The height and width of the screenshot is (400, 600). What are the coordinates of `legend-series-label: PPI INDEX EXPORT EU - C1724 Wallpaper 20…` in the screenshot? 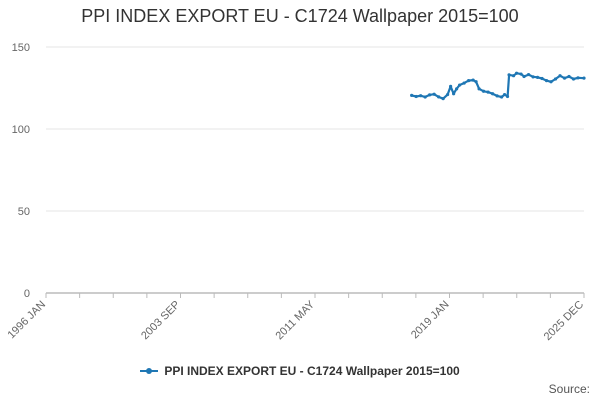 It's located at (312, 371).